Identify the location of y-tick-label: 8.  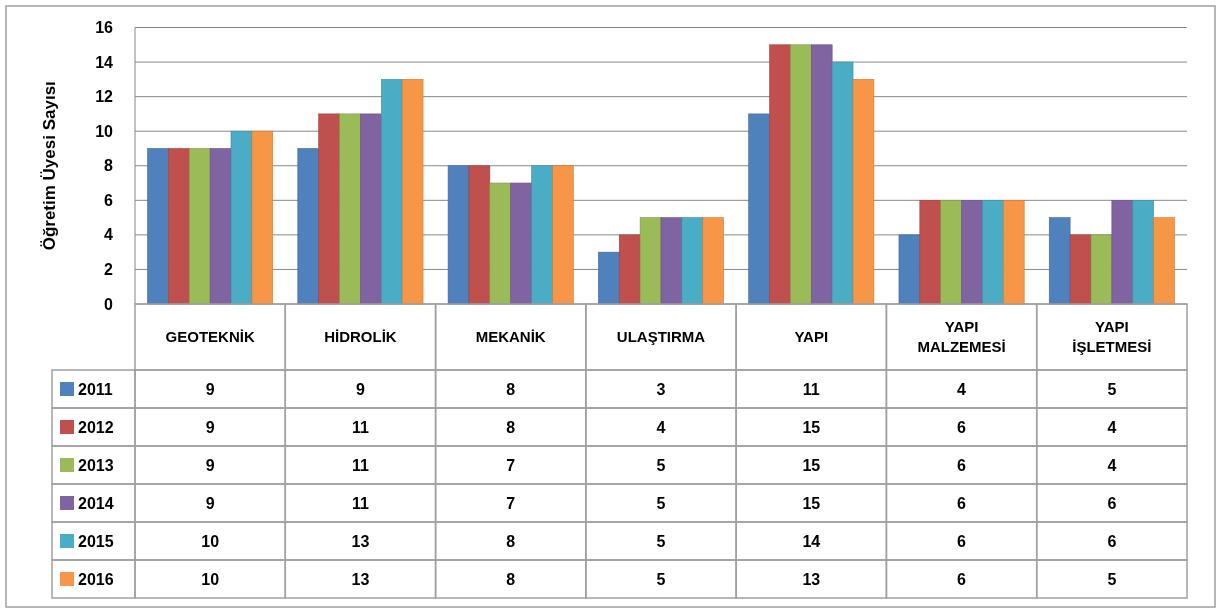
(109, 166).